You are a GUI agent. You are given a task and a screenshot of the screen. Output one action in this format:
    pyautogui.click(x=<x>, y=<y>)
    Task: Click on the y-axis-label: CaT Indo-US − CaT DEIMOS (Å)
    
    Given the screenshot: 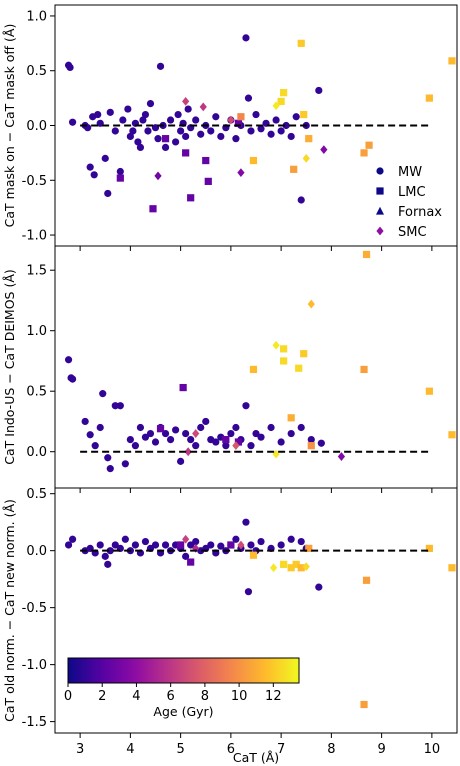 What is the action you would take?
    pyautogui.click(x=9, y=366)
    